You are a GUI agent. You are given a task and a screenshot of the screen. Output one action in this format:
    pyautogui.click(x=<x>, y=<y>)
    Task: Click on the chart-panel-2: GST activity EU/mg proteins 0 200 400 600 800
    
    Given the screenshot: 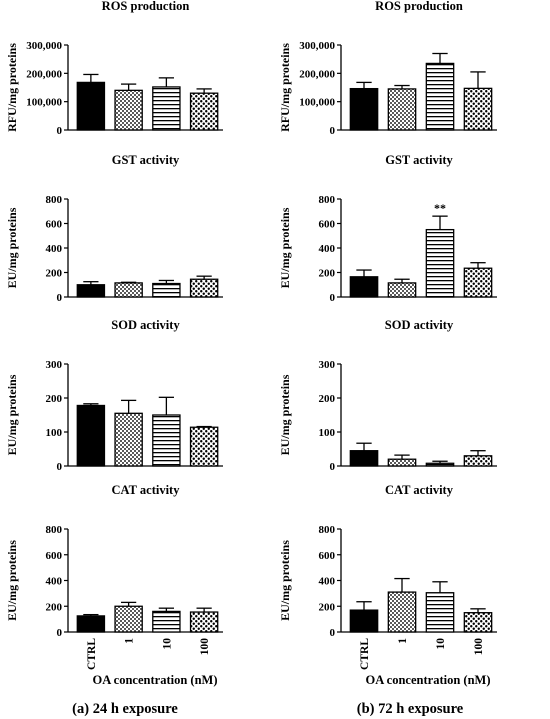 What is the action you would take?
    pyautogui.click(x=114, y=228)
    